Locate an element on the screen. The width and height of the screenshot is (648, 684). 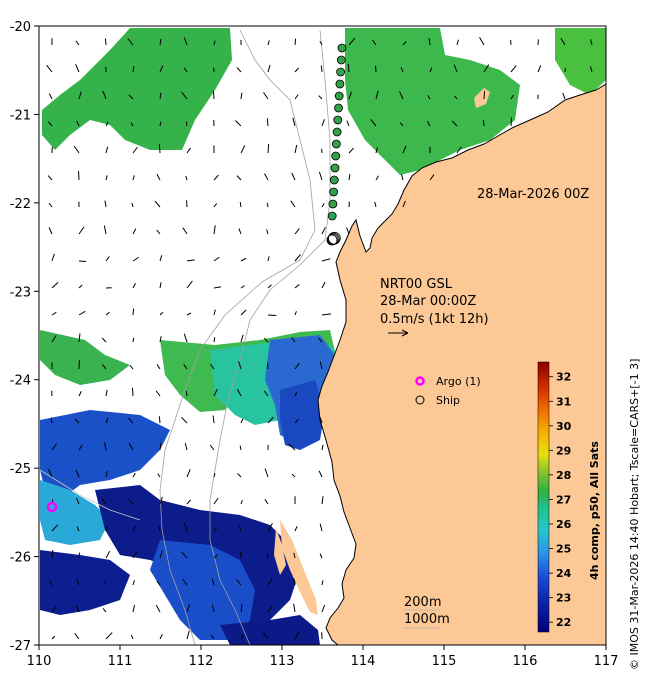
x-tick-label: 111 is located at coordinates (120, 661).